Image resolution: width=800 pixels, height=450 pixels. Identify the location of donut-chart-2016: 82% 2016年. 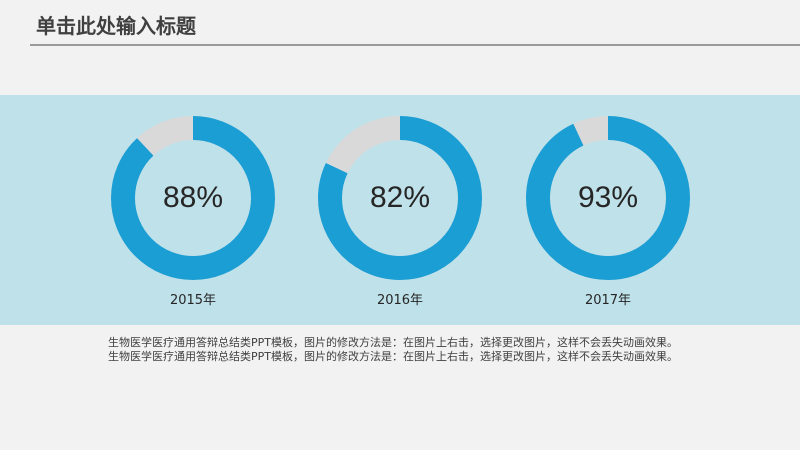
(395, 210).